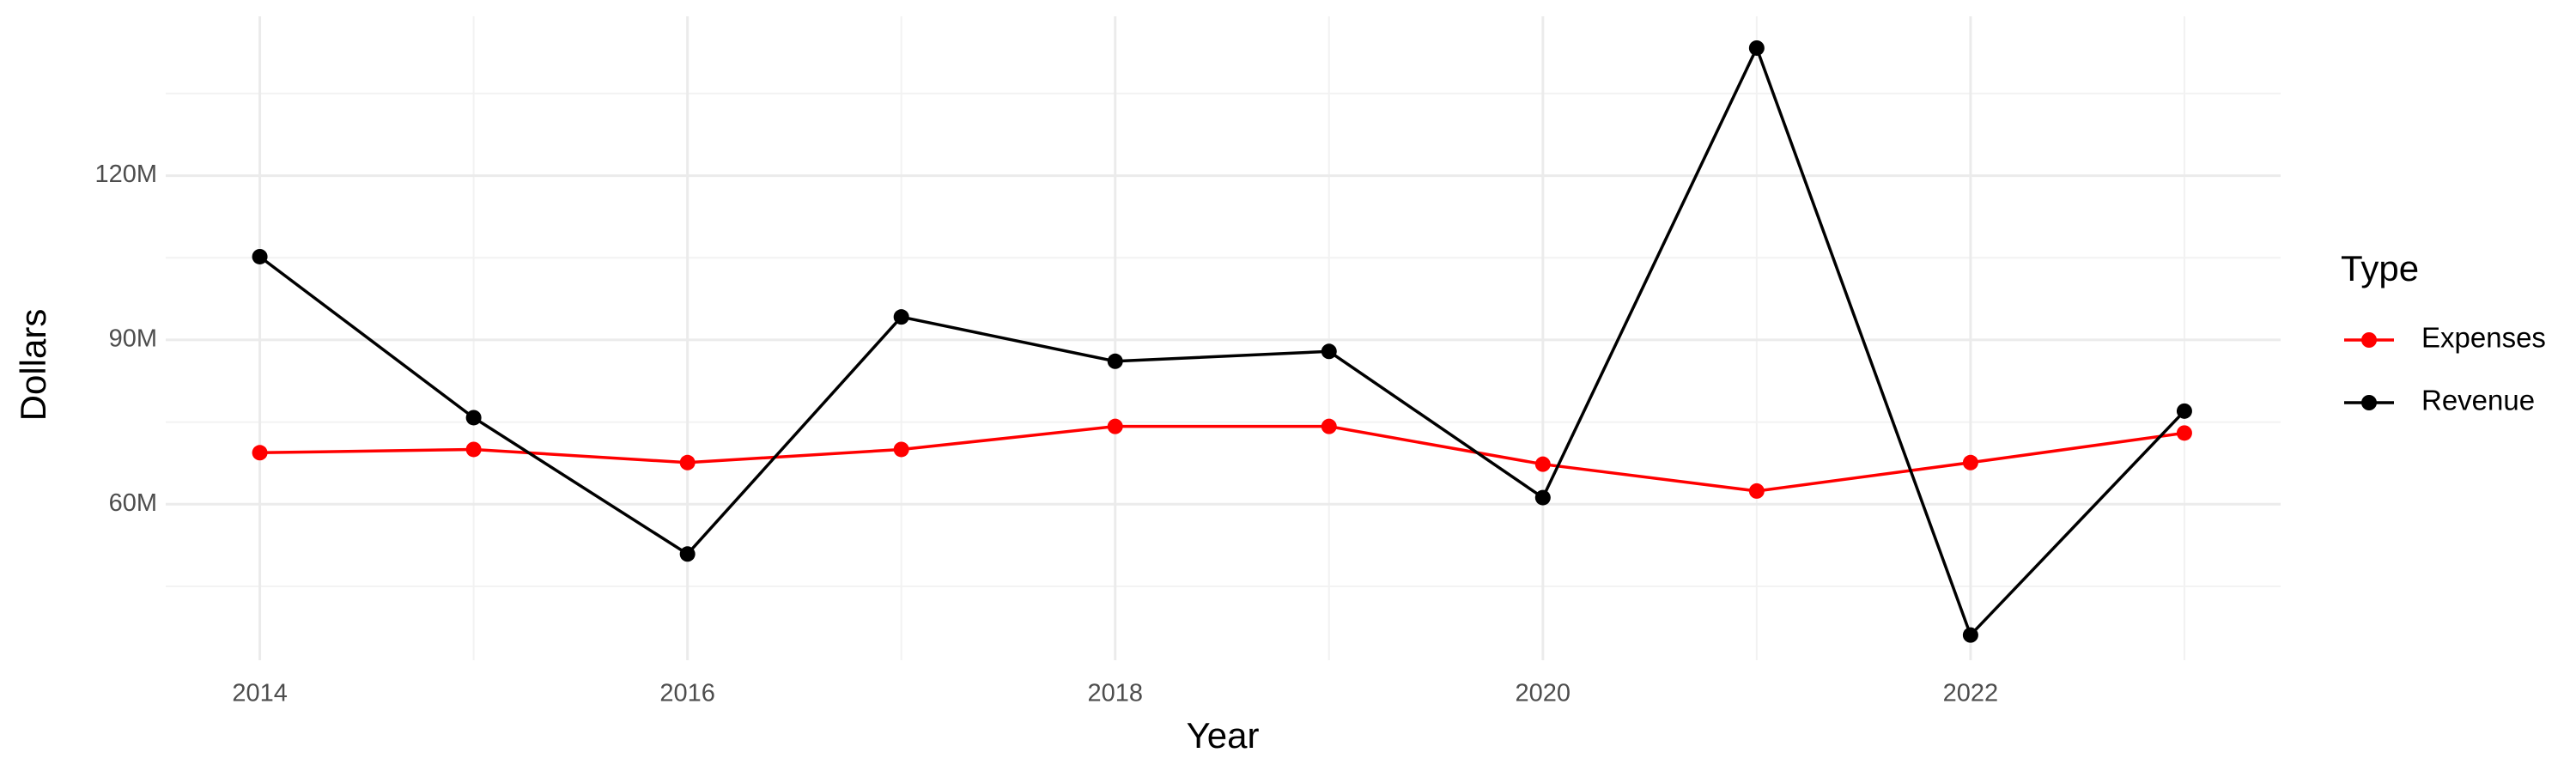 The height and width of the screenshot is (777, 2576). What do you see at coordinates (687, 693) in the screenshot?
I see `x-tick-label: 2016` at bounding box center [687, 693].